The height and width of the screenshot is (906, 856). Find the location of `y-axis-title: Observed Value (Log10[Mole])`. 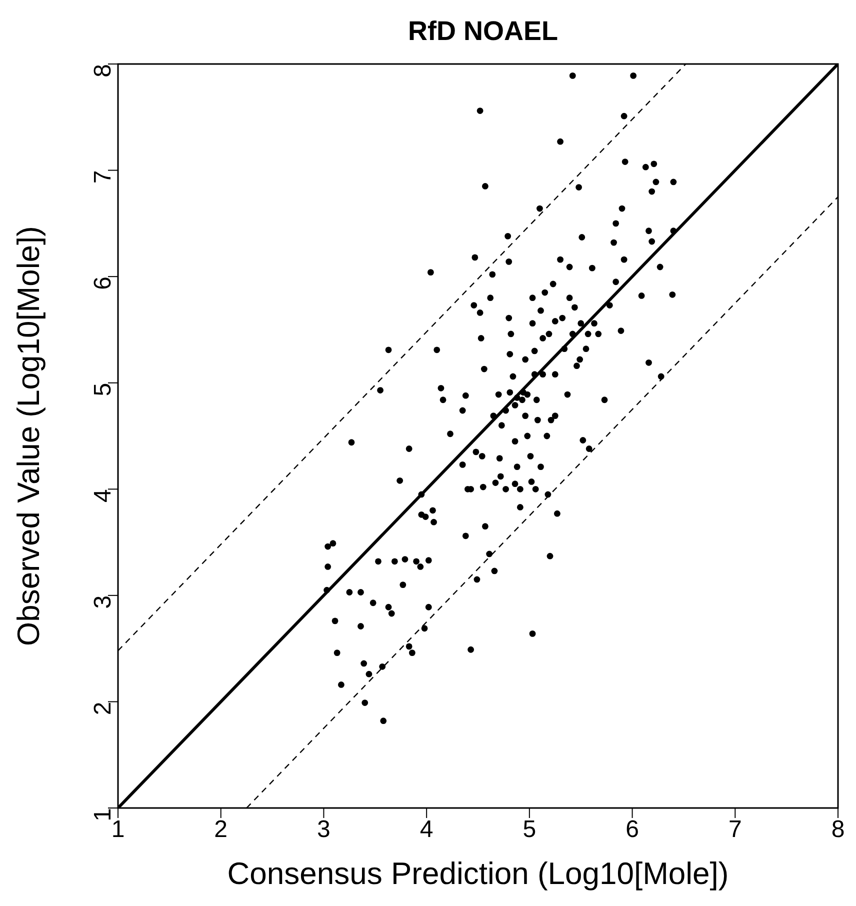

y-axis-title: Observed Value (Log10[Mole]) is located at coordinates (28, 436).